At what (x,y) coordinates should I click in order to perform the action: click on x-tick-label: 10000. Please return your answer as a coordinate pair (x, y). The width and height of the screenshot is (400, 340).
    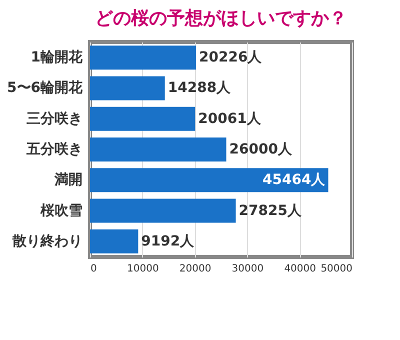
    Looking at the image, I should click on (142, 269).